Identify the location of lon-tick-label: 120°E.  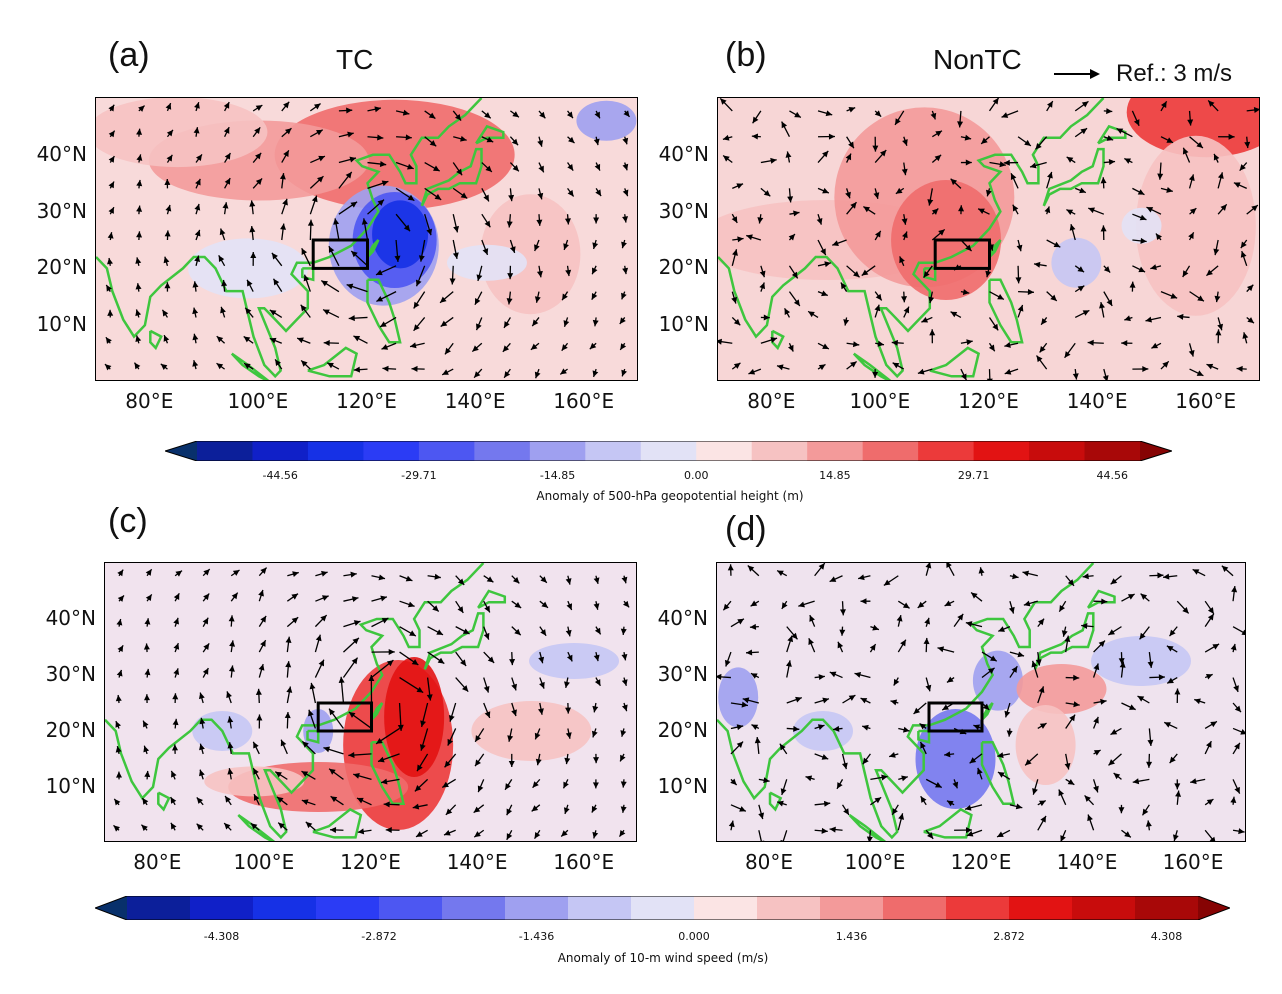
(366, 401).